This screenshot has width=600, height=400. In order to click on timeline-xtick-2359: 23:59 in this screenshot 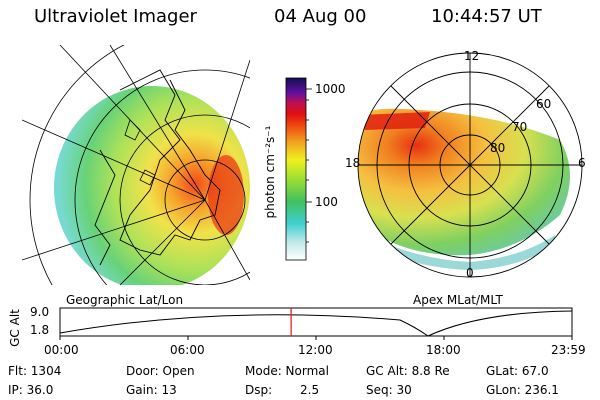, I will do `click(568, 350)`.